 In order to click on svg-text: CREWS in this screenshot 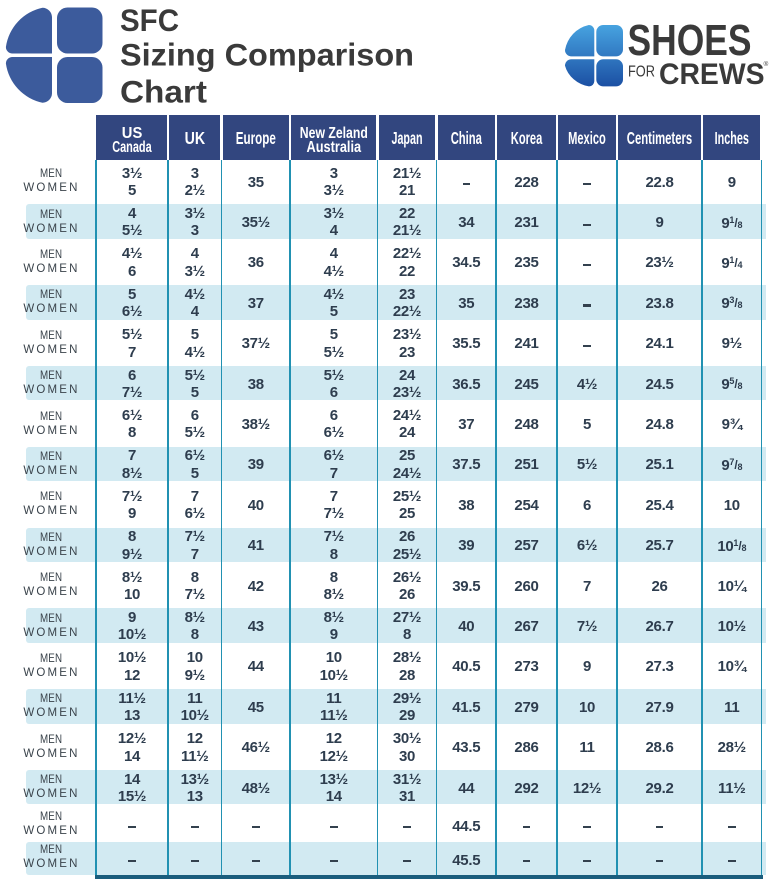, I will do `click(712, 74)`.